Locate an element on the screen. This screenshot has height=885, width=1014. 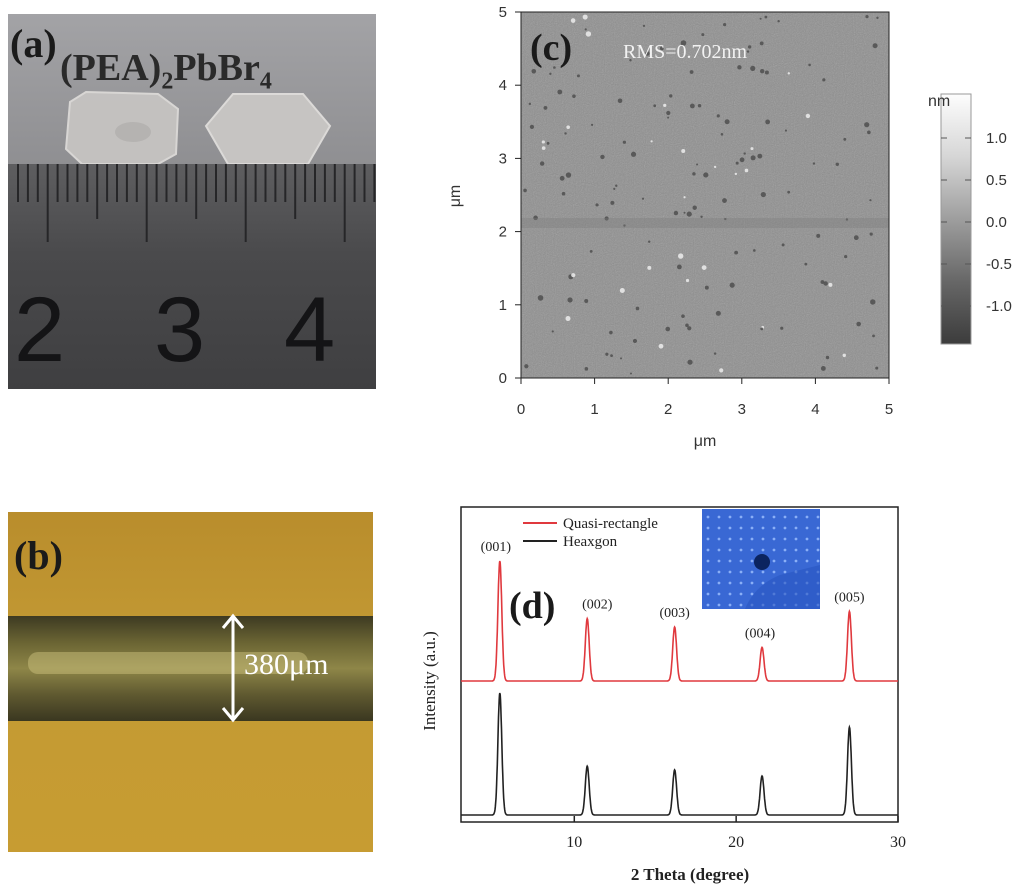
panel-b: 380μm (b) is located at coordinates (190, 682).